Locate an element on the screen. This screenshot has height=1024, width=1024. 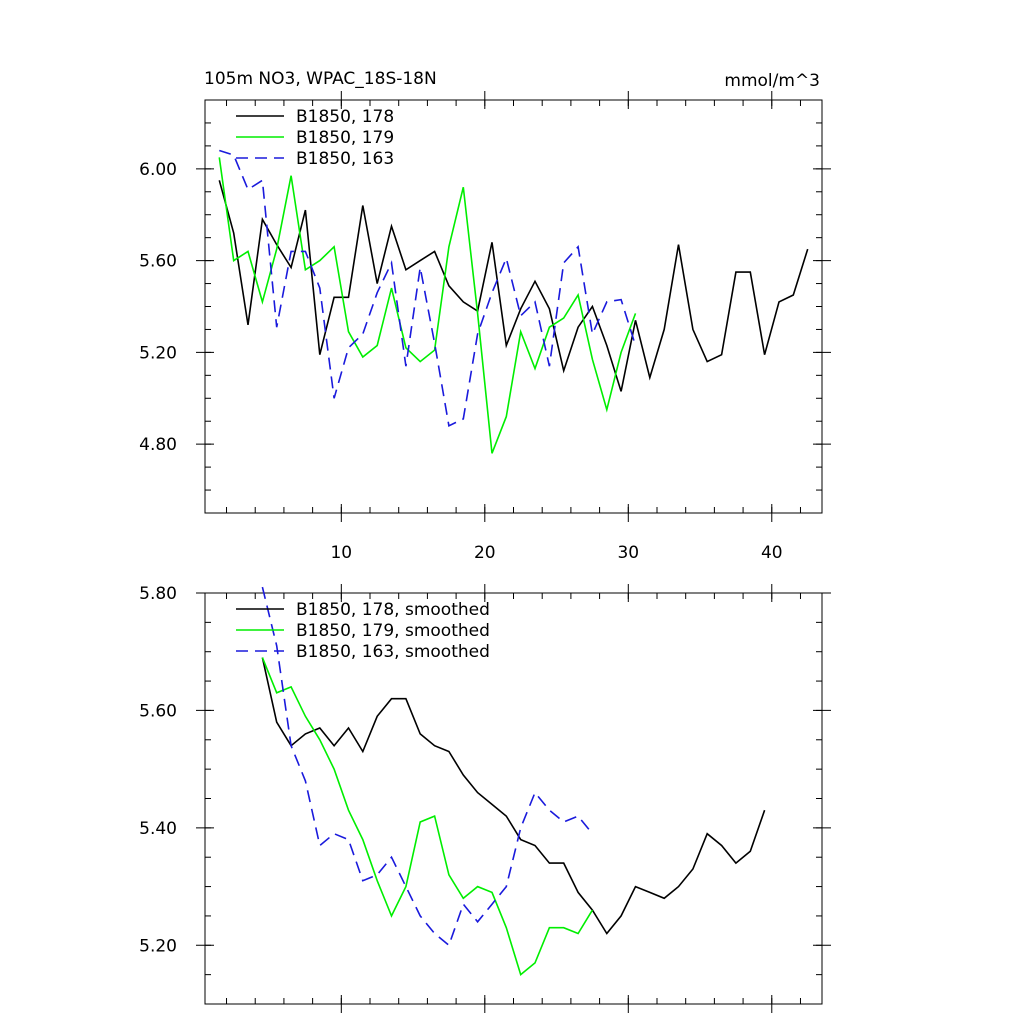
x-tick-label: 10 is located at coordinates (341, 553).